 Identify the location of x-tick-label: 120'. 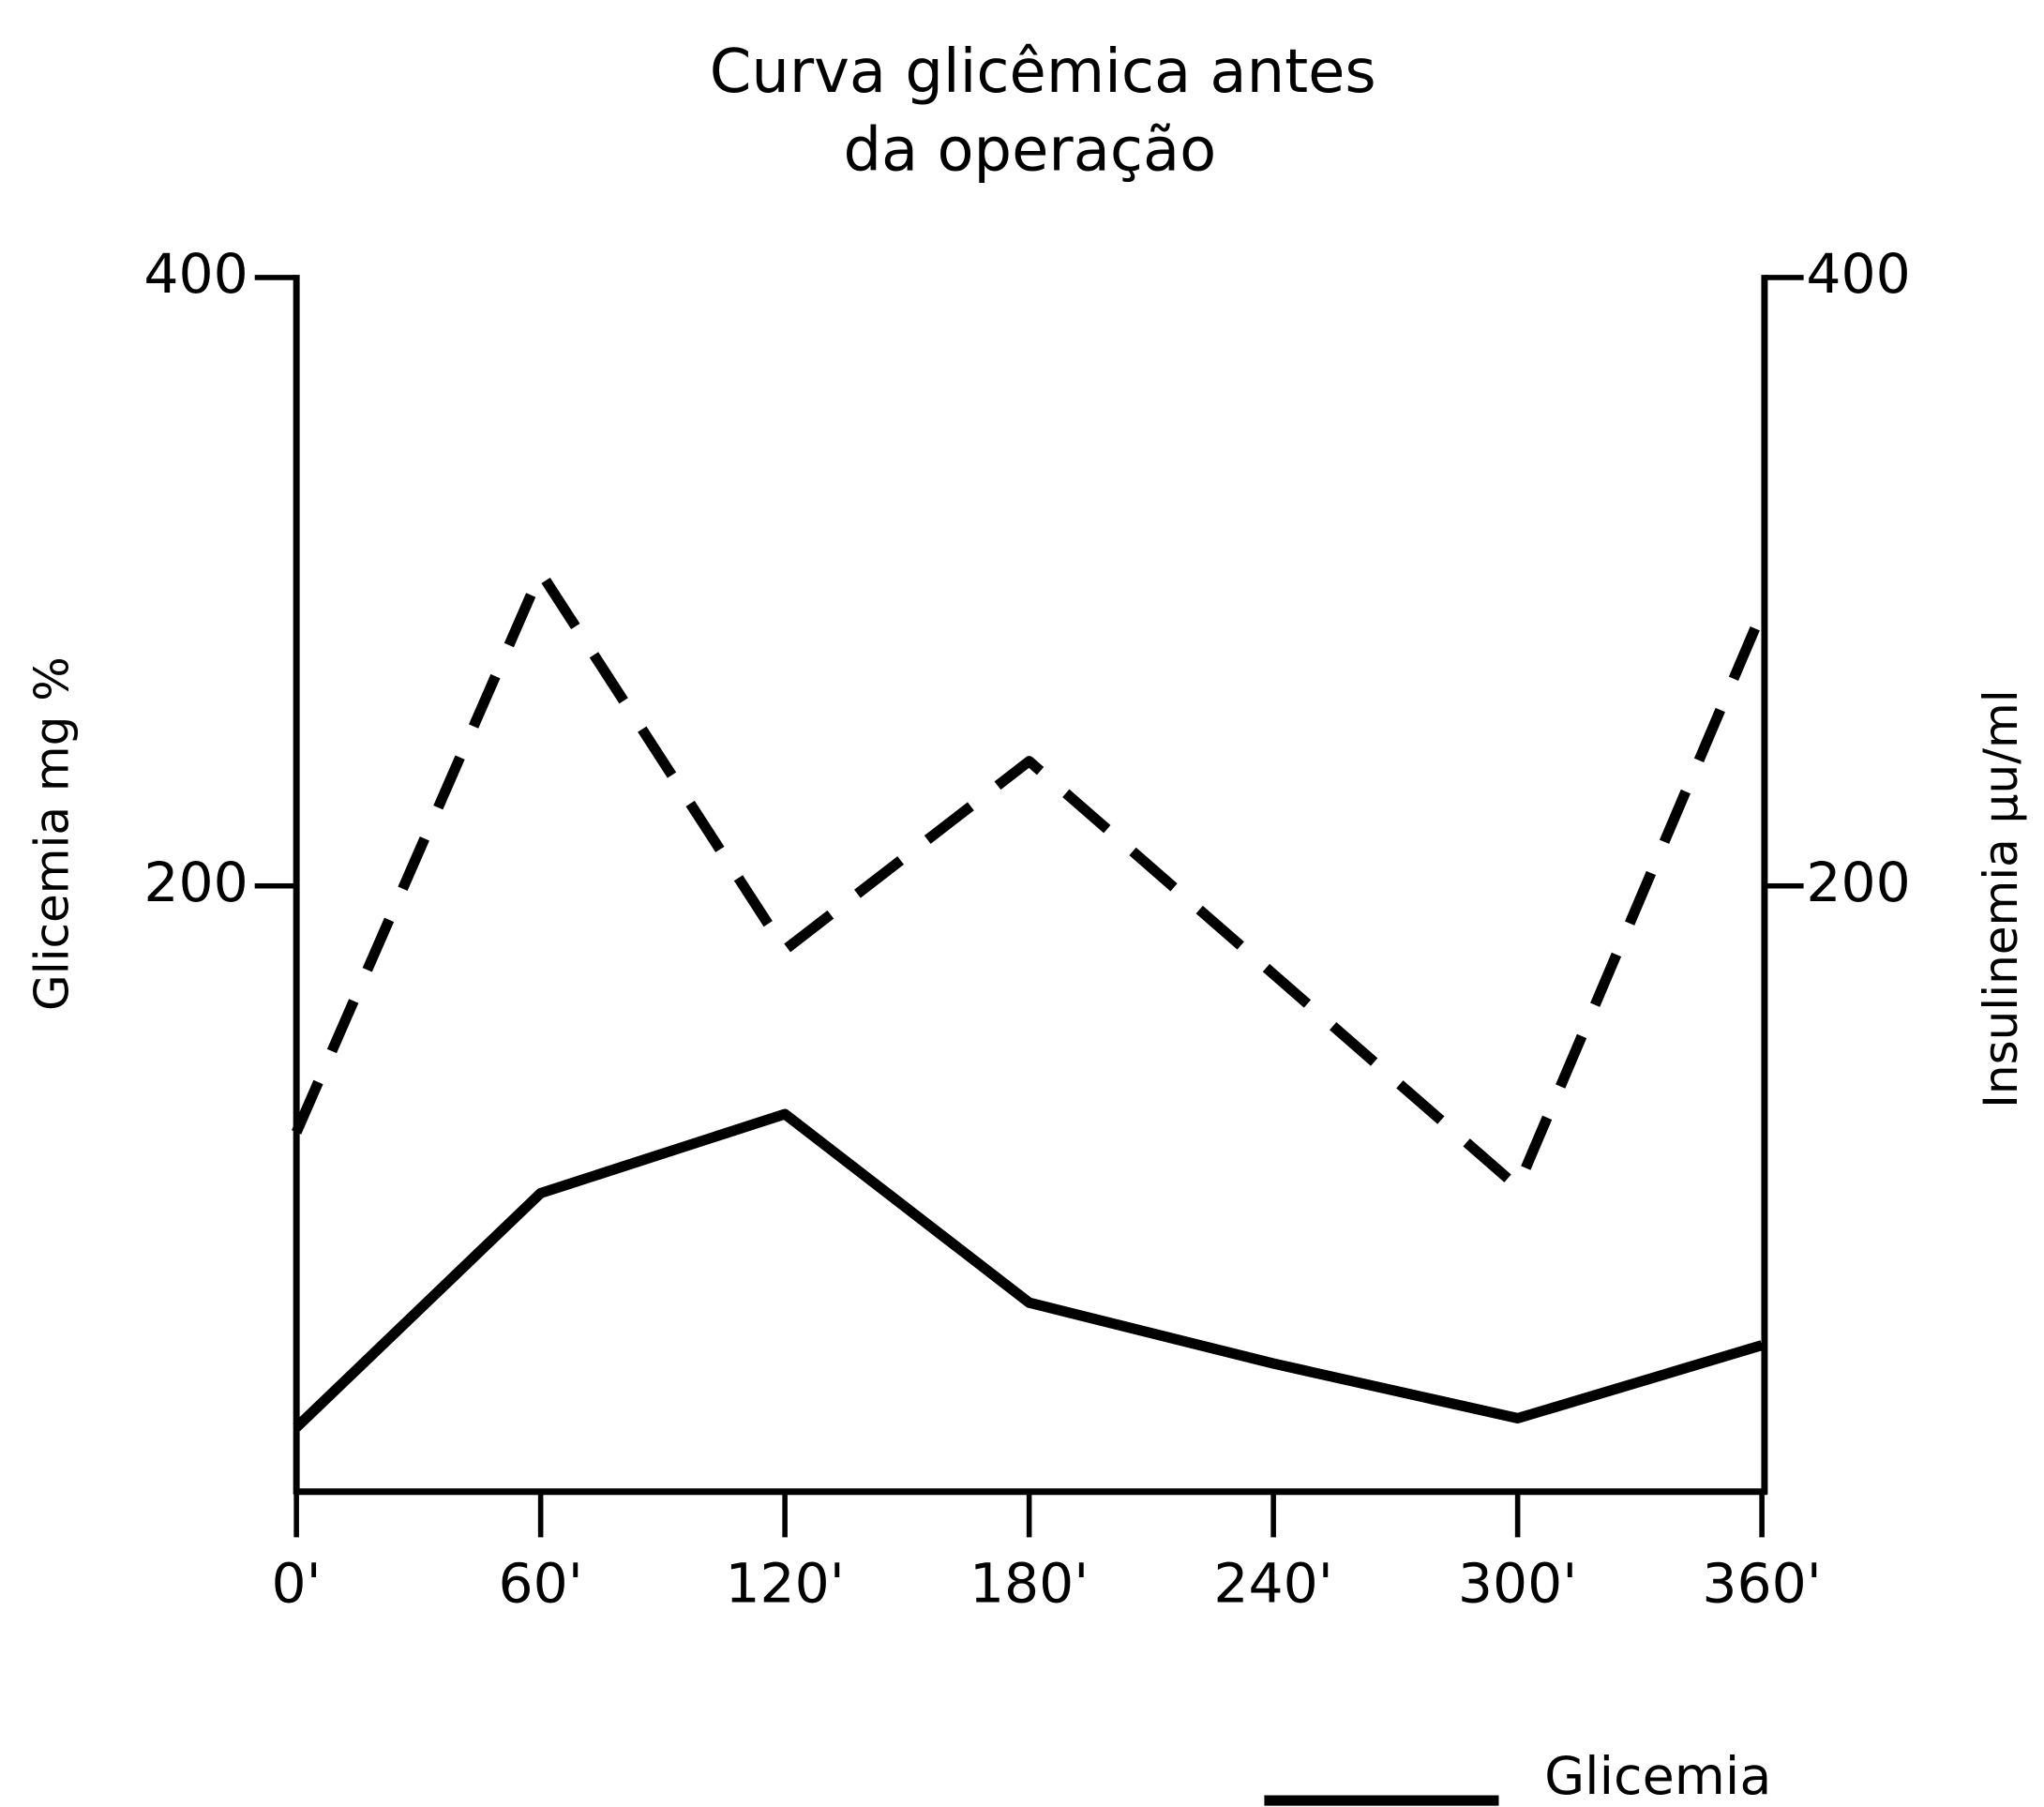
(785, 1583).